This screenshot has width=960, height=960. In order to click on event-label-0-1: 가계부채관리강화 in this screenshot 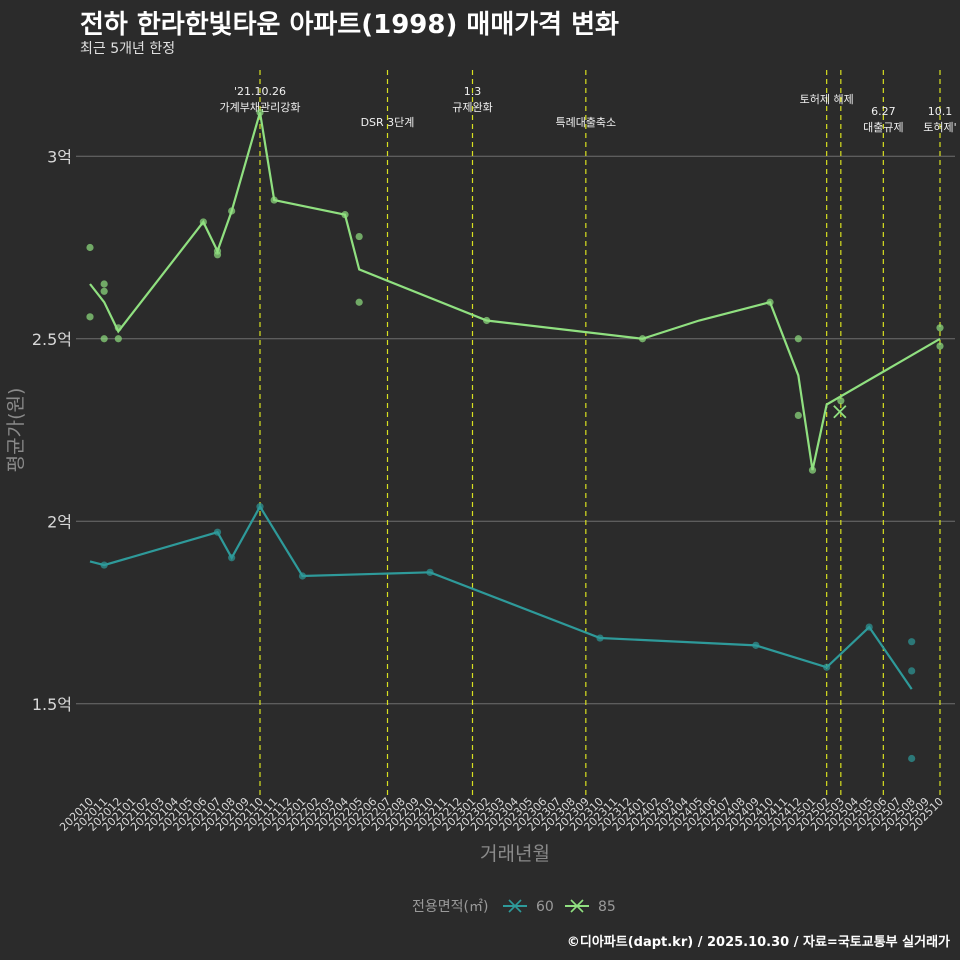, I will do `click(260, 107)`.